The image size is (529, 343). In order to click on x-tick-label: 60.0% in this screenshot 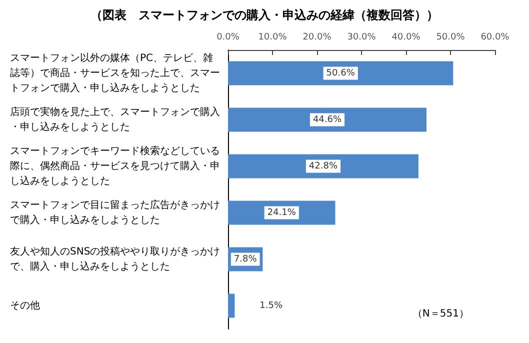, I will do `click(495, 37)`.